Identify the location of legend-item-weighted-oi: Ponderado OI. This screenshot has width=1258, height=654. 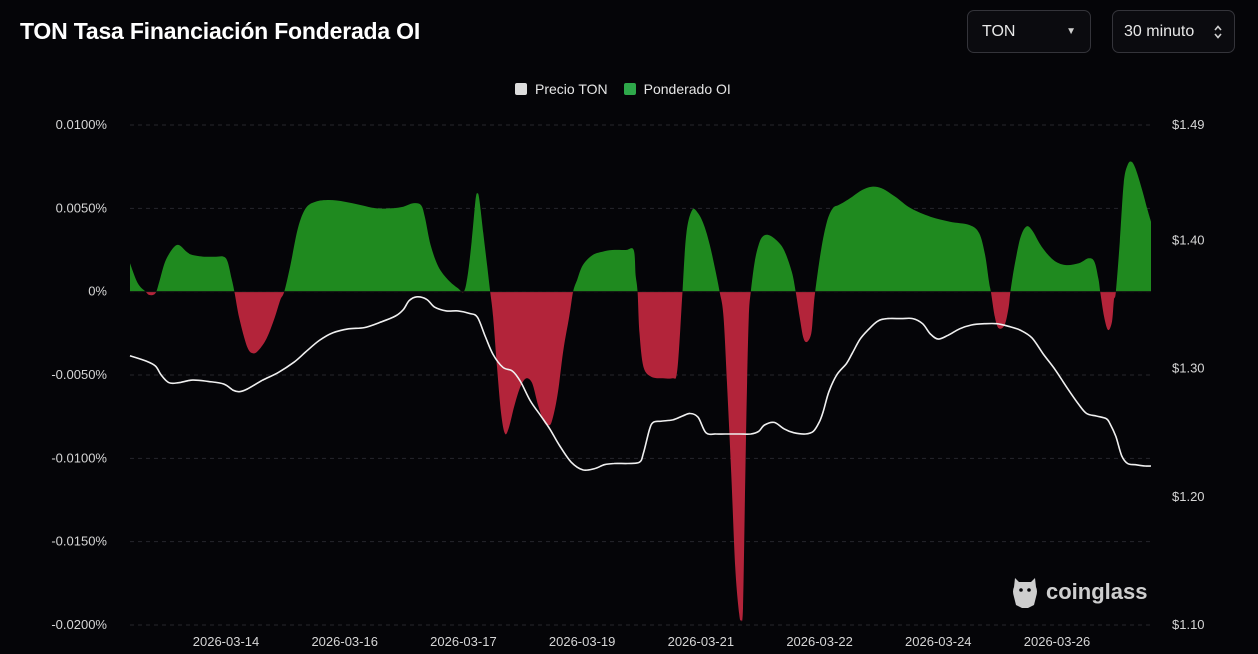
(677, 89).